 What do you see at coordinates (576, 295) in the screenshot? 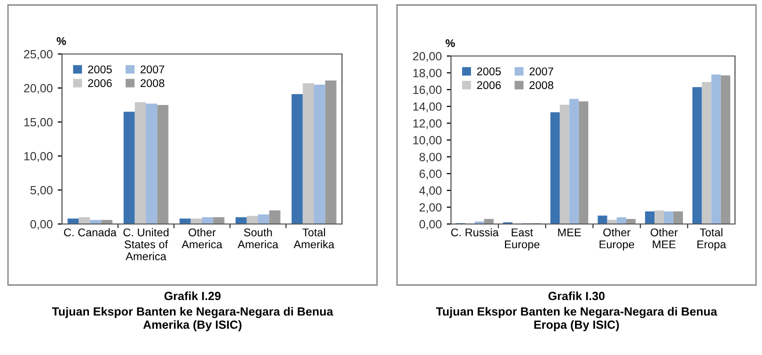
I see `text: Grafik I.30` at bounding box center [576, 295].